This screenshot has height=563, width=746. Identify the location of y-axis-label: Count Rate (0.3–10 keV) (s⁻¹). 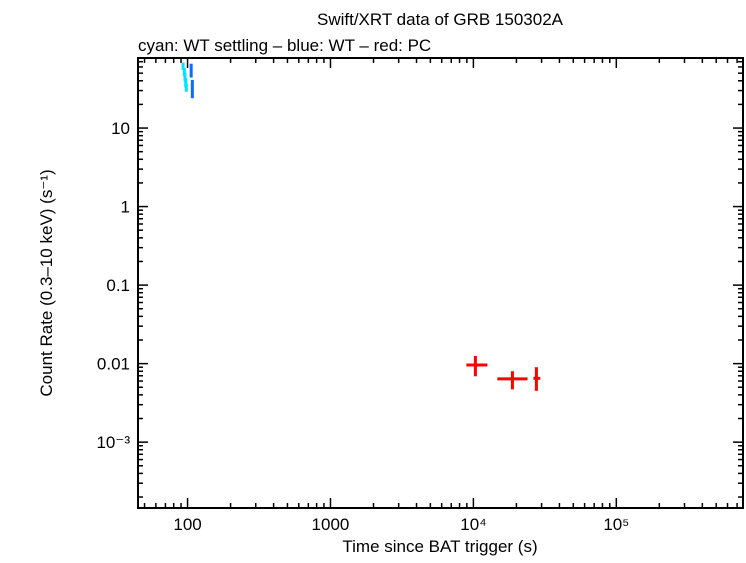
(46, 282).